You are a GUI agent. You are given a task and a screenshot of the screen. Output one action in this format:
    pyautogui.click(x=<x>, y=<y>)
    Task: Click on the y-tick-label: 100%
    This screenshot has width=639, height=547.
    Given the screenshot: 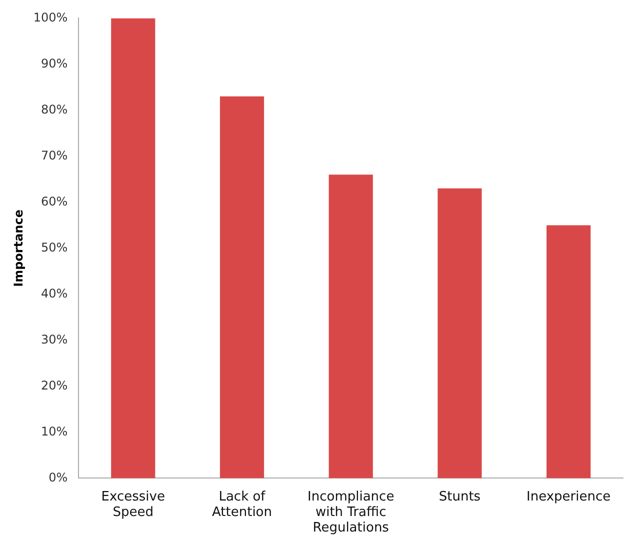 What is the action you would take?
    pyautogui.click(x=50, y=17)
    